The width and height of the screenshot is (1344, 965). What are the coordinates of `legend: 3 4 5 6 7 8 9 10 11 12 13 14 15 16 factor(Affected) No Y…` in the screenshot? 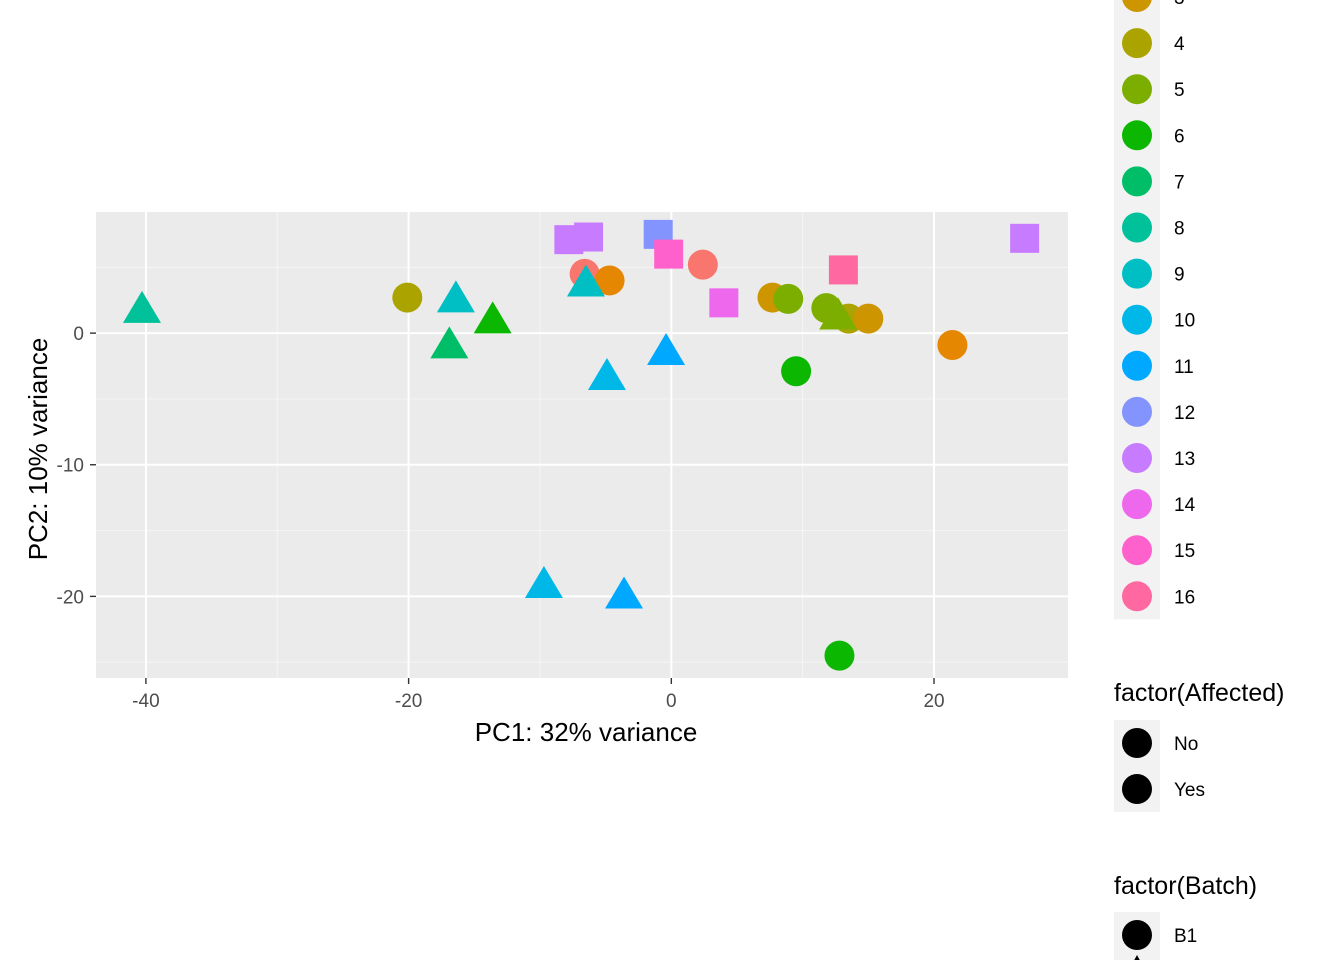 It's located at (1199, 482).